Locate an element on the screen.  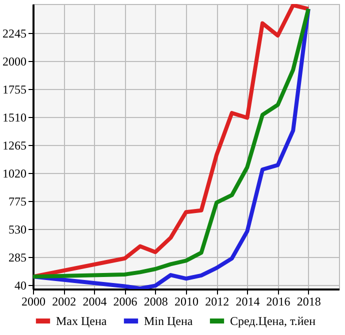
legend-label: Max Цена is located at coordinates (82, 321).